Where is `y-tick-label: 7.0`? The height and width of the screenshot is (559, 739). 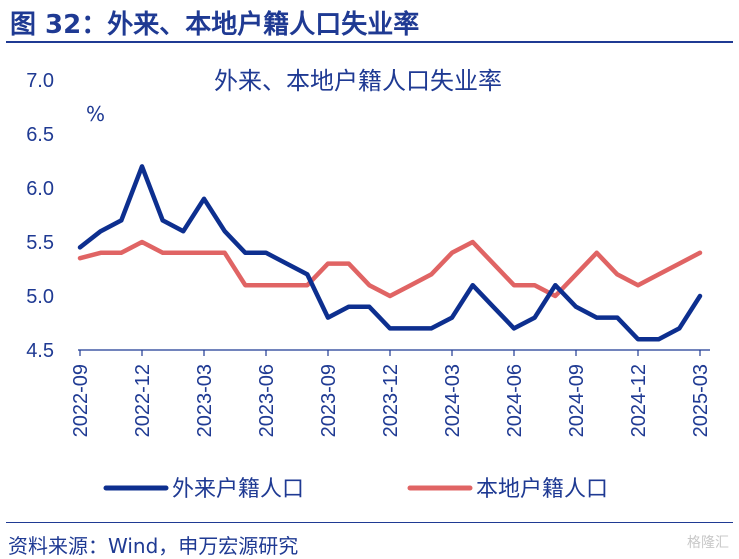
y-tick-label: 7.0 is located at coordinates (40, 81).